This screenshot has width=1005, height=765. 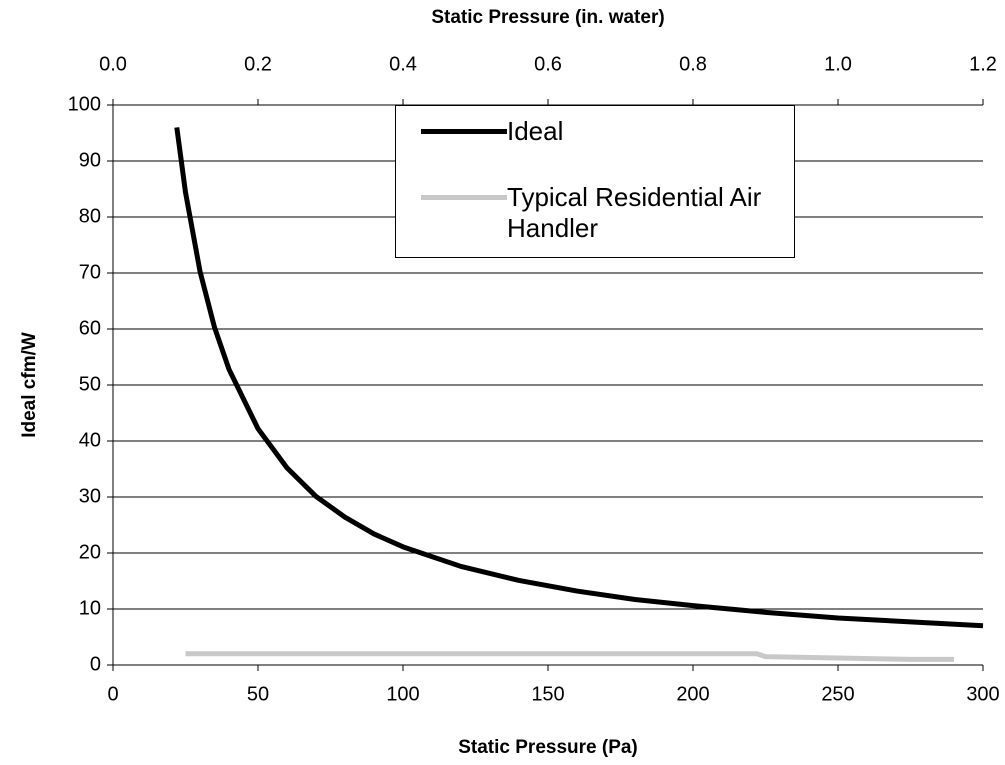 I want to click on y-tick-label: 100, so click(x=84, y=104).